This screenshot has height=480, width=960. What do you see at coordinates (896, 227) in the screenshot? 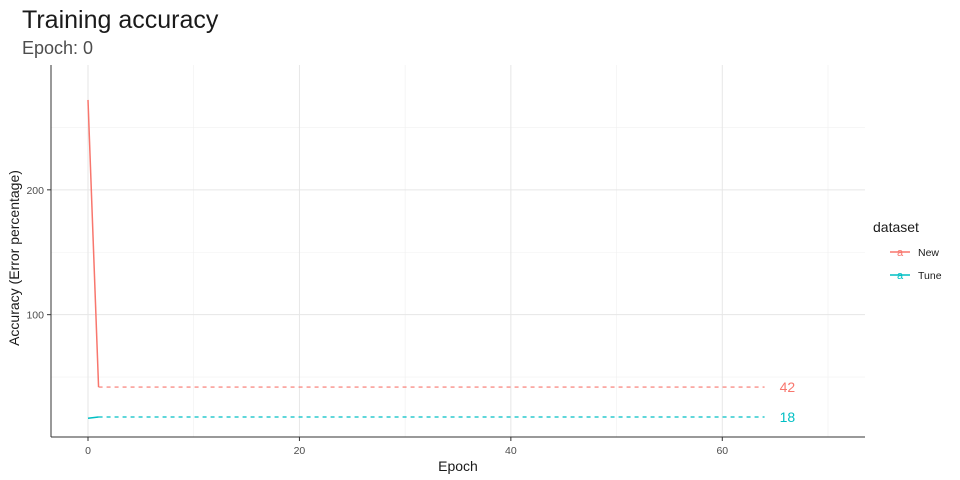
I see `legend-title: dataset` at bounding box center [896, 227].